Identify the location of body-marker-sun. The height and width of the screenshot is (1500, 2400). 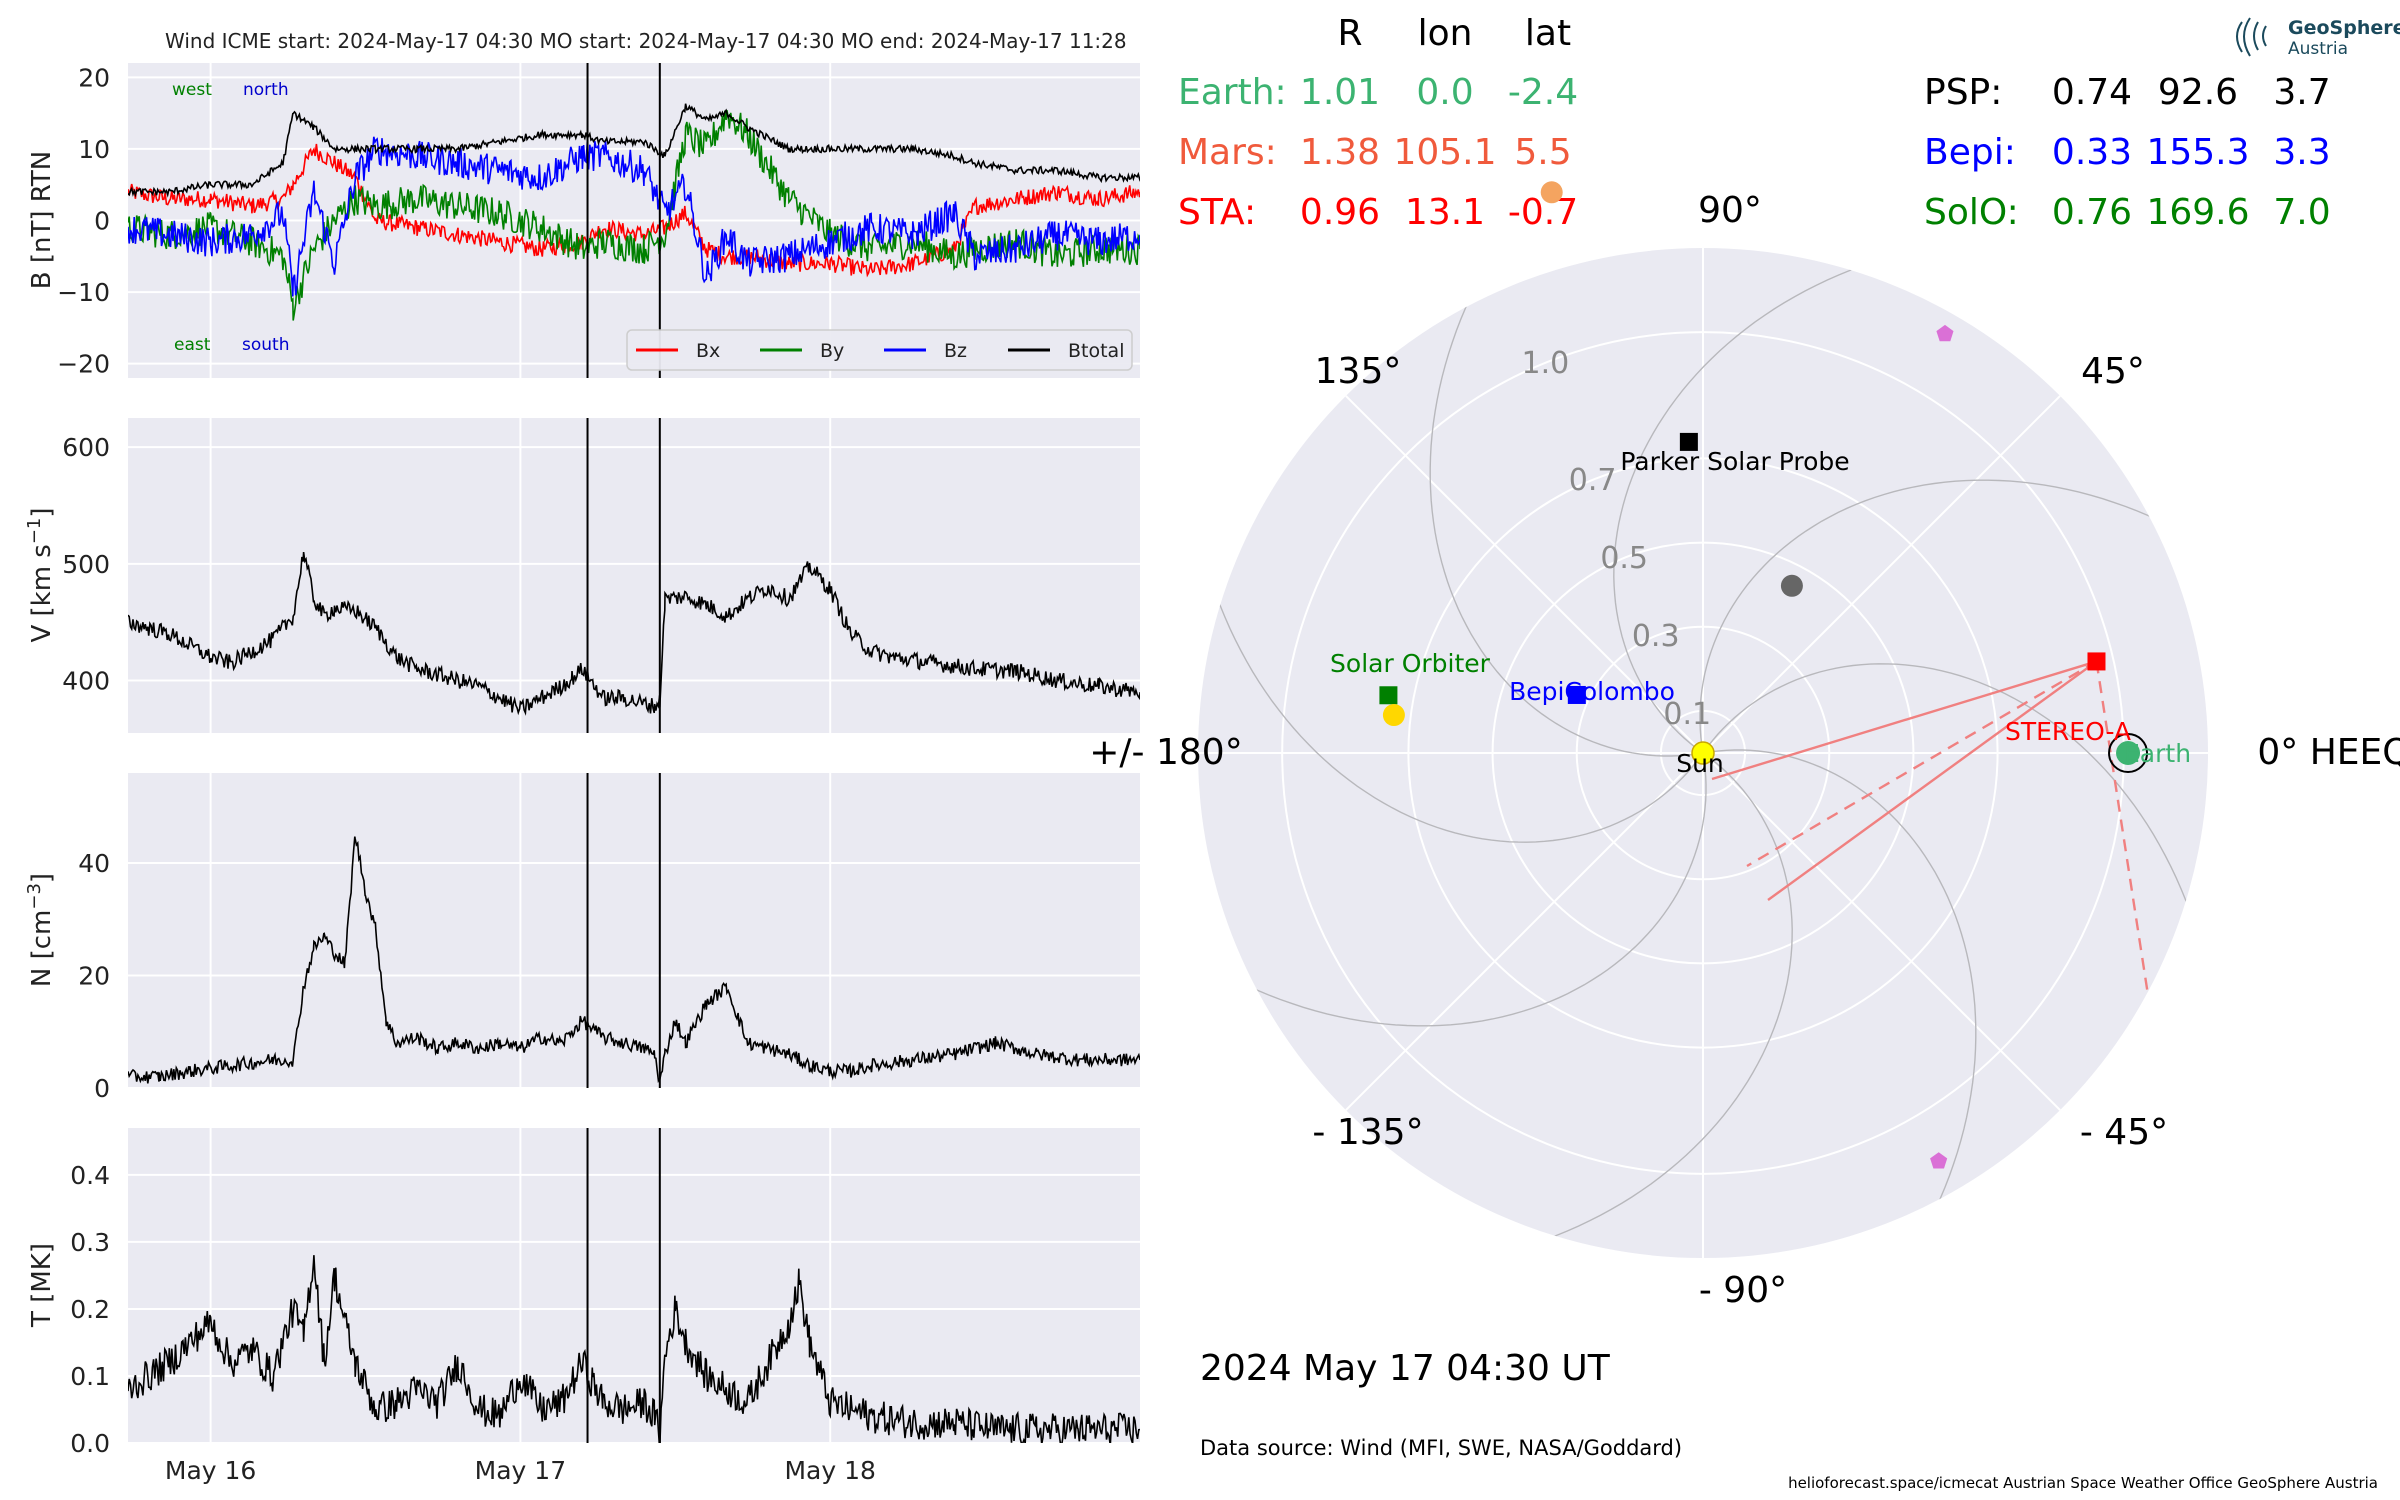
(1703, 753).